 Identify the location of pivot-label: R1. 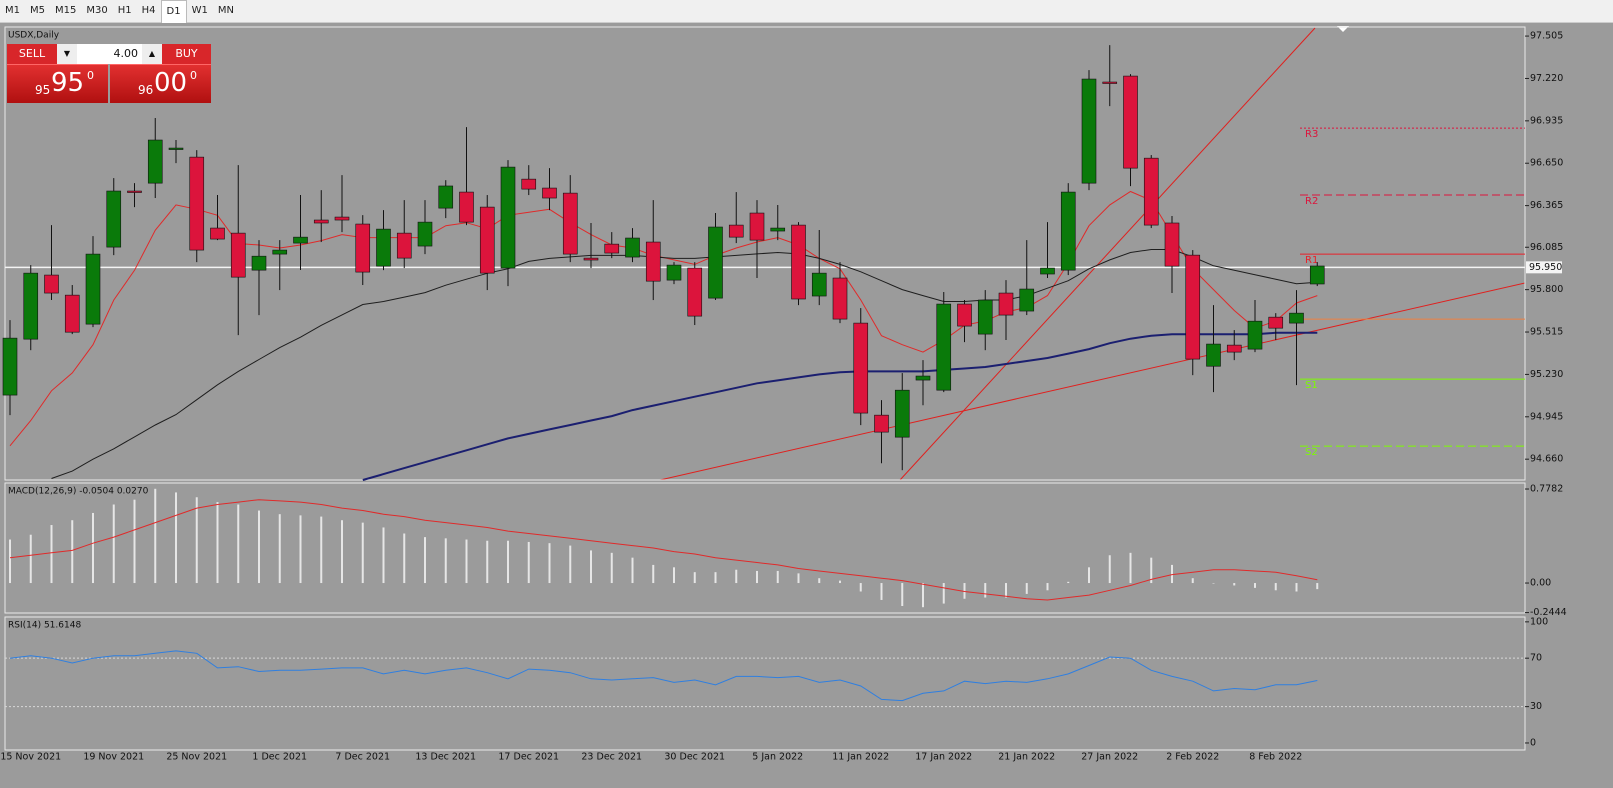
(1311, 260).